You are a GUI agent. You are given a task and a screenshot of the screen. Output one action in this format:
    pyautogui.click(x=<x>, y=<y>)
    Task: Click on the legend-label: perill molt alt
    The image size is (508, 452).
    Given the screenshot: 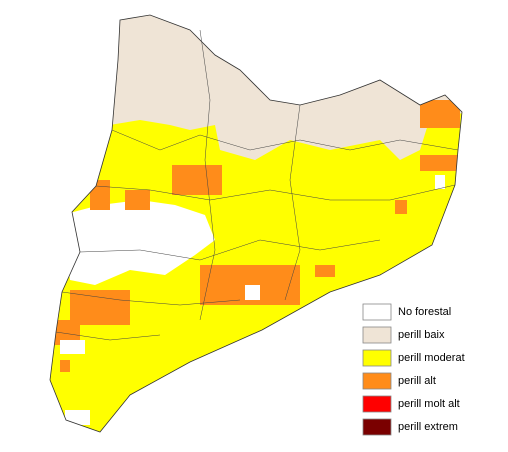 What is the action you would take?
    pyautogui.click(x=429, y=404)
    